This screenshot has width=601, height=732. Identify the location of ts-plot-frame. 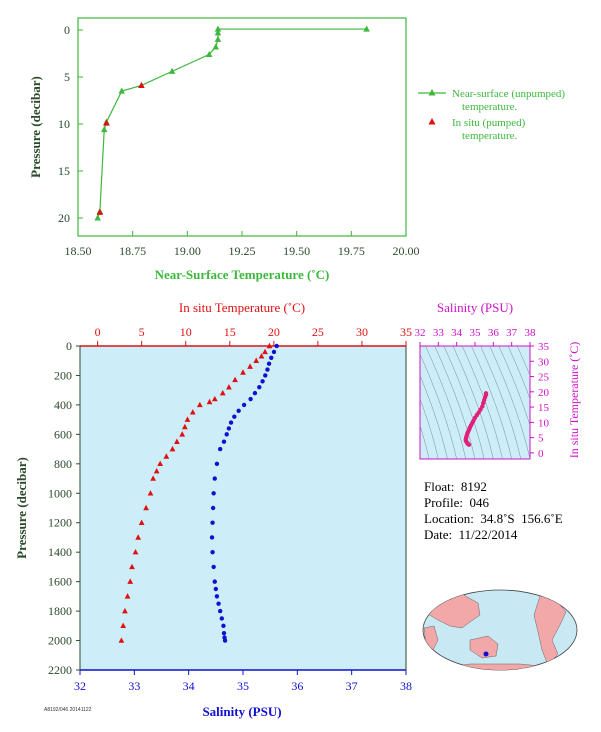
(475, 402).